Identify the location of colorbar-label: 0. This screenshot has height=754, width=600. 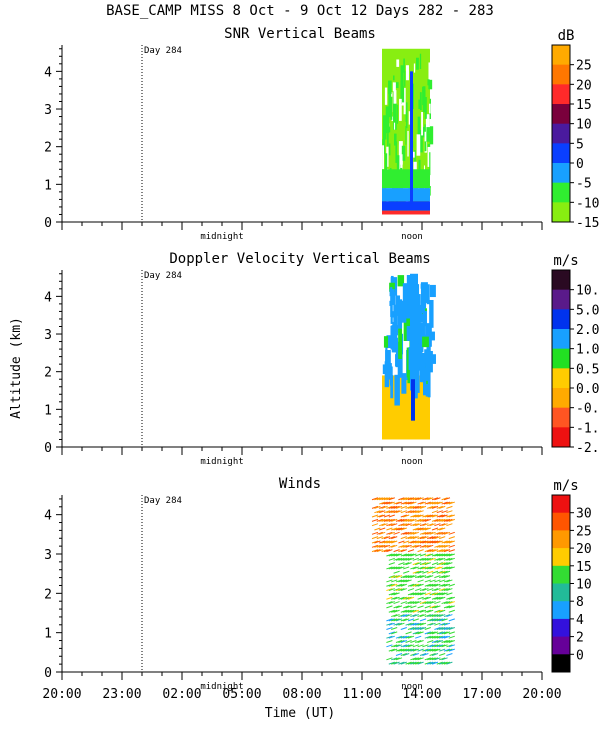
(580, 164).